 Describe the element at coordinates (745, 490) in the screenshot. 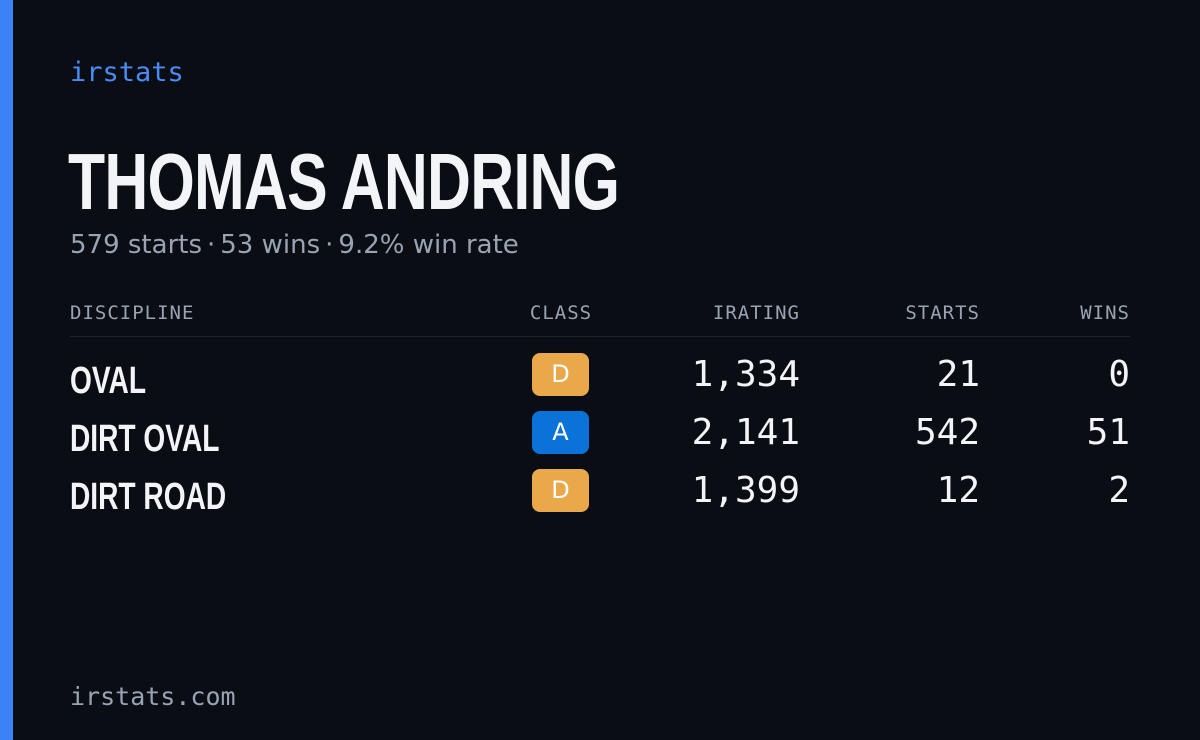

I see `irating-value: 1,399` at that location.